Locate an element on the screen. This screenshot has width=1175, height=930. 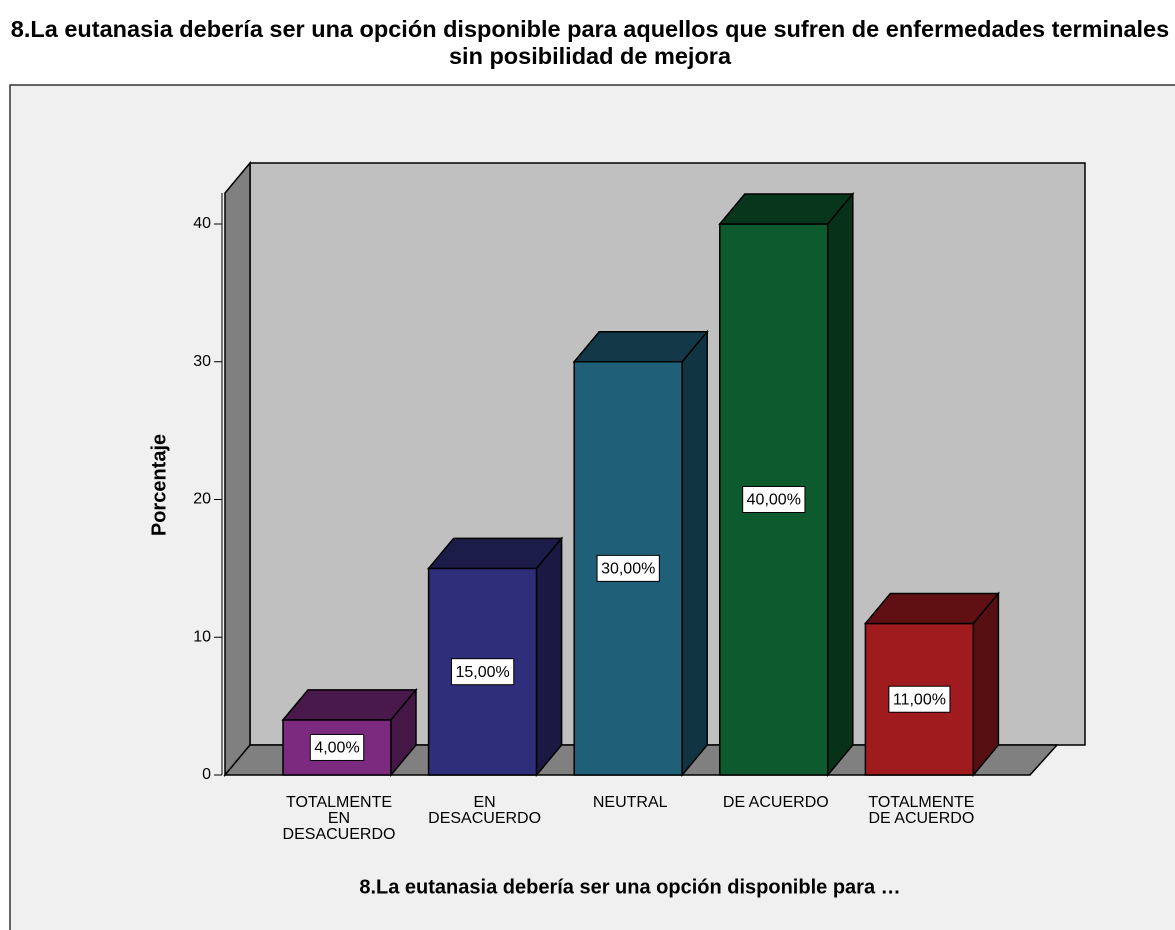
value-label: 4,00% is located at coordinates (336, 748).